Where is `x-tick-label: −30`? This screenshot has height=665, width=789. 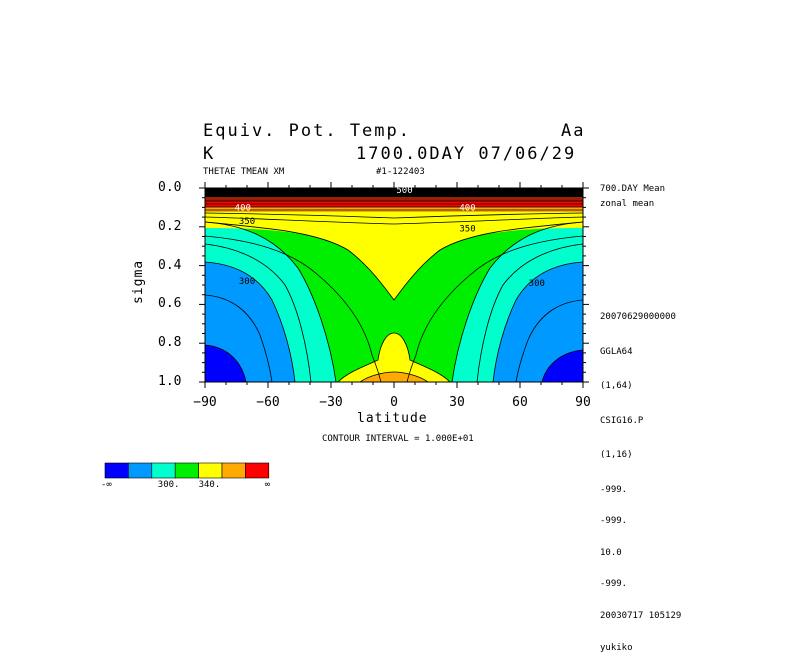 x-tick-label: −30 is located at coordinates (331, 402).